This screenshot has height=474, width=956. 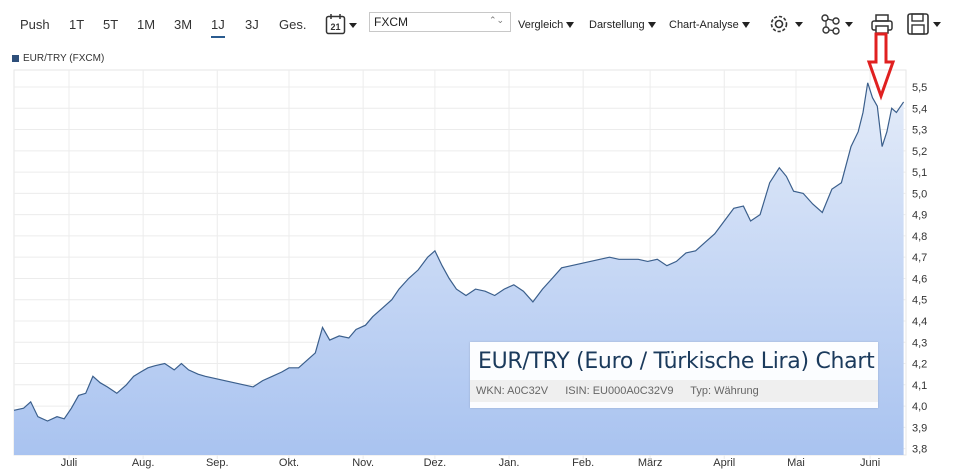 What do you see at coordinates (69, 463) in the screenshot?
I see `x-tick-label: Juli` at bounding box center [69, 463].